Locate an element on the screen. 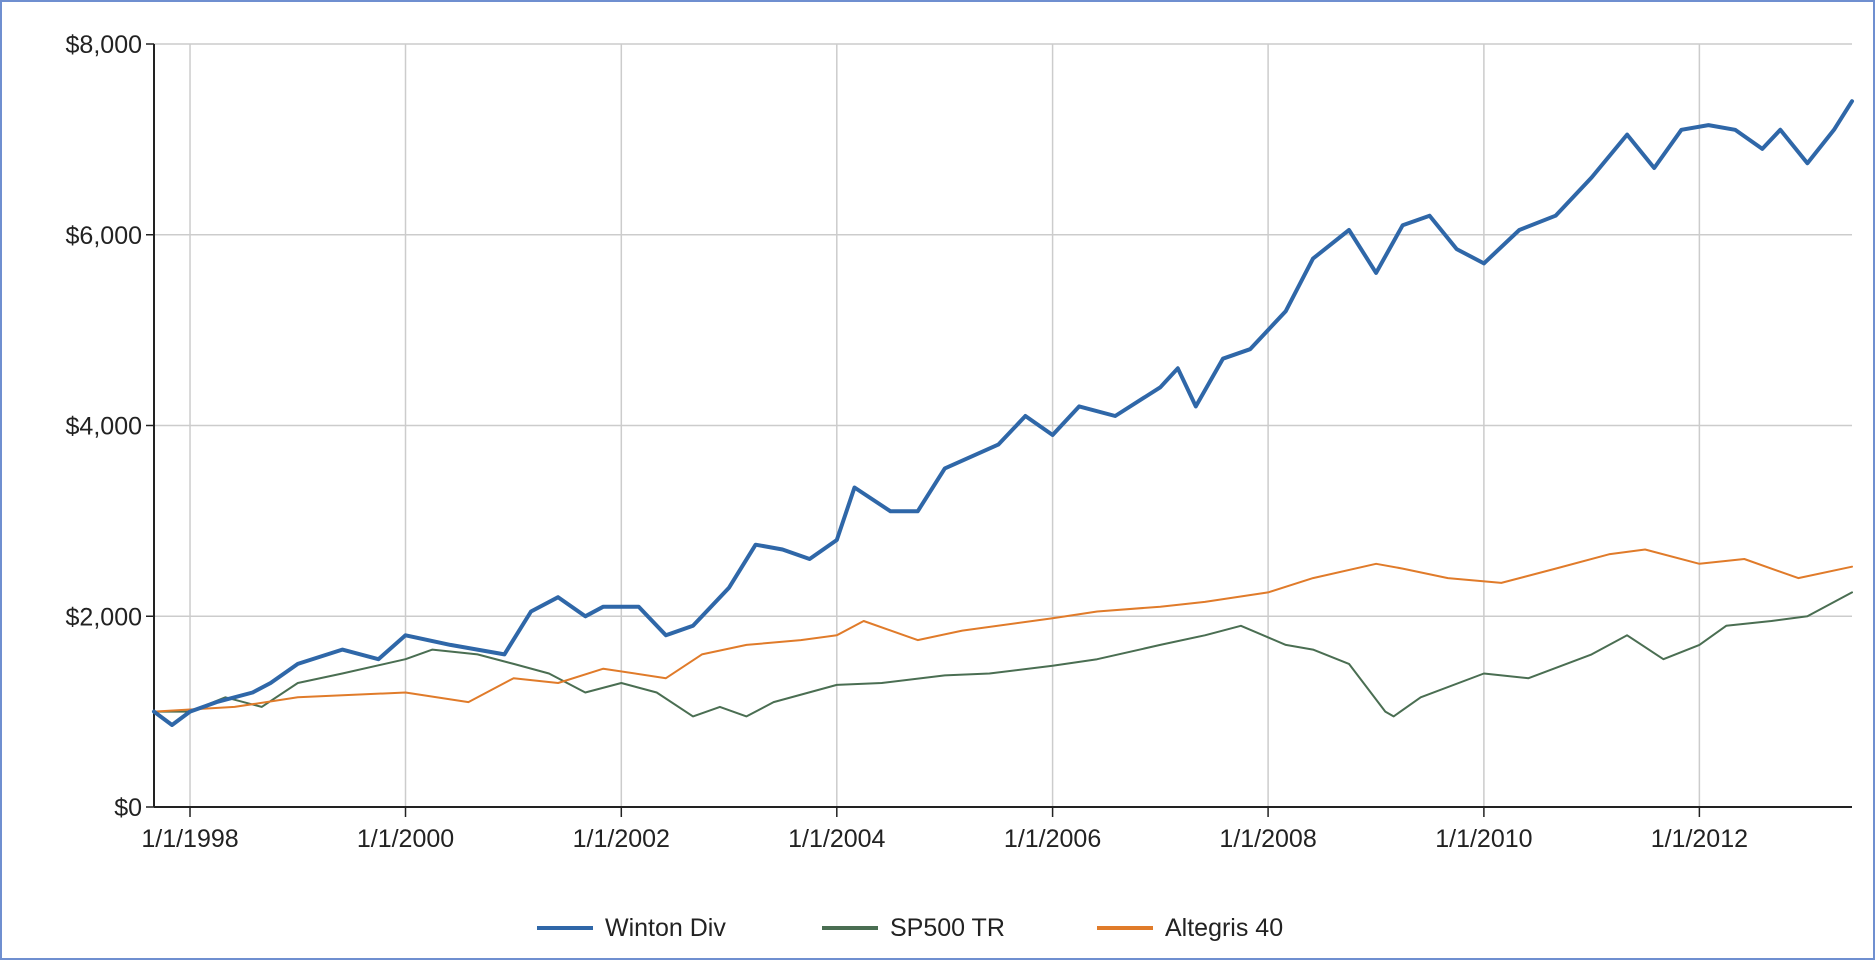  legend: Winton Div SP500 TR Altegris 40 is located at coordinates (910, 928).